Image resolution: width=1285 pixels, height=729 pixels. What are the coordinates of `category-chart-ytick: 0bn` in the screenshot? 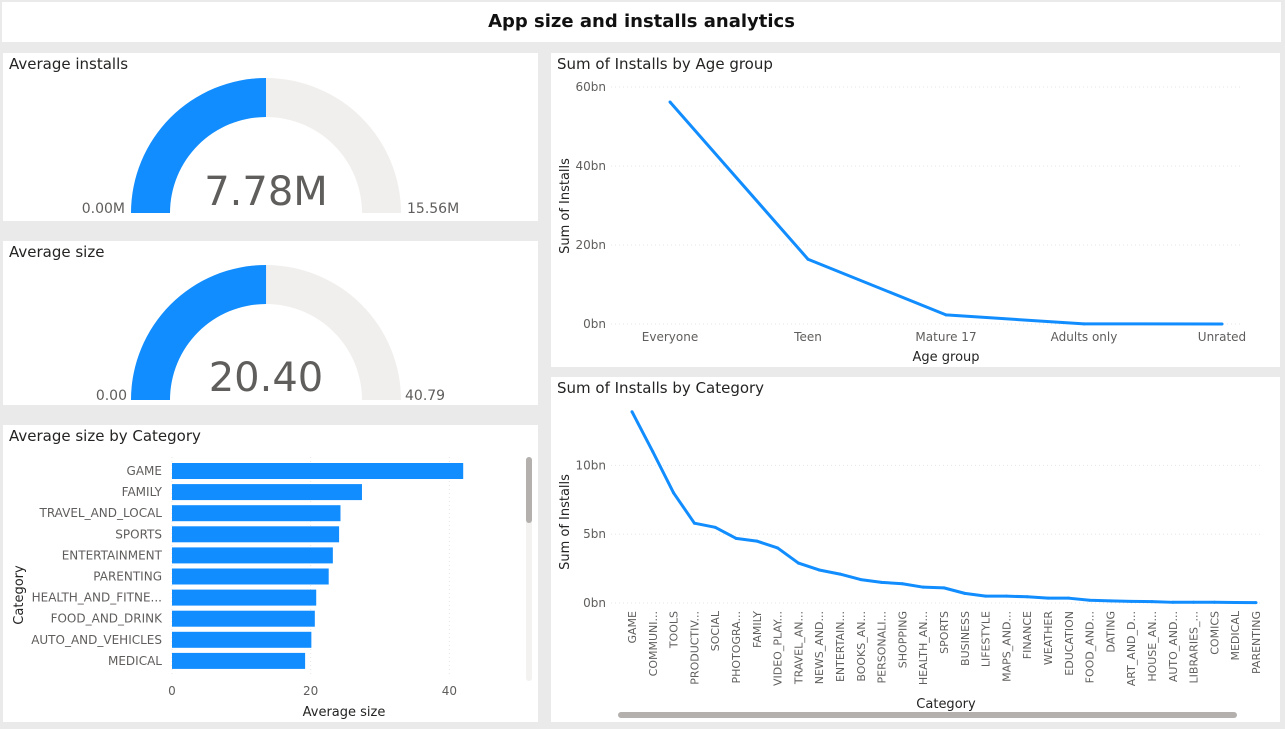 It's located at (594, 603).